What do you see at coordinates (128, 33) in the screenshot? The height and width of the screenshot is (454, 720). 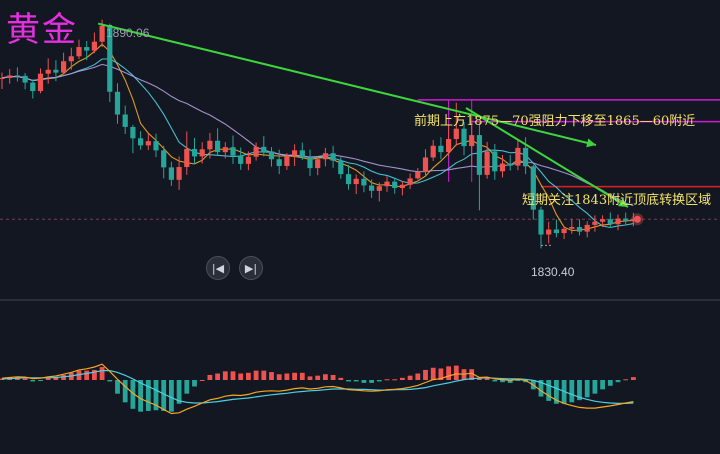 I see `high-price-label: 1890.06` at bounding box center [128, 33].